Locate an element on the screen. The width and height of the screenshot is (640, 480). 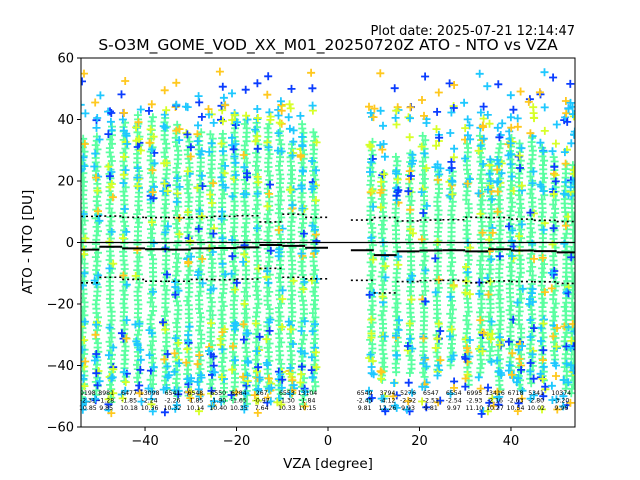
bin-stat-label: 6547 is located at coordinates (431, 393).